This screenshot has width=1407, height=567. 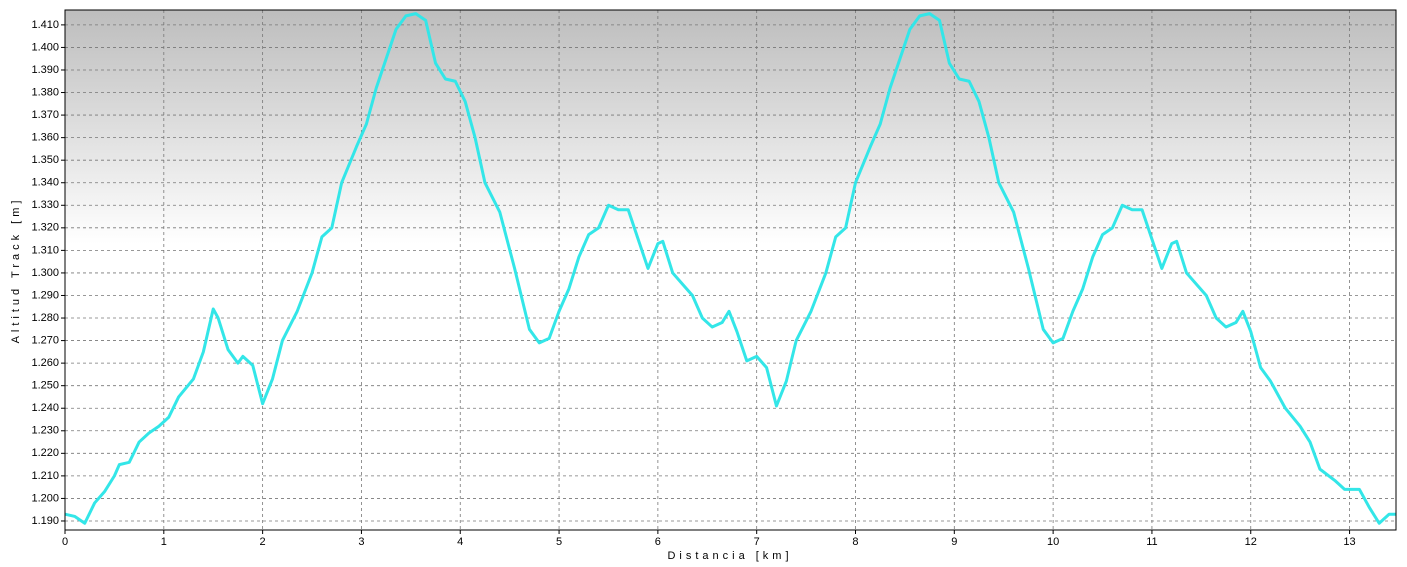 I want to click on y-tick-label: 1.230, so click(x=45, y=431).